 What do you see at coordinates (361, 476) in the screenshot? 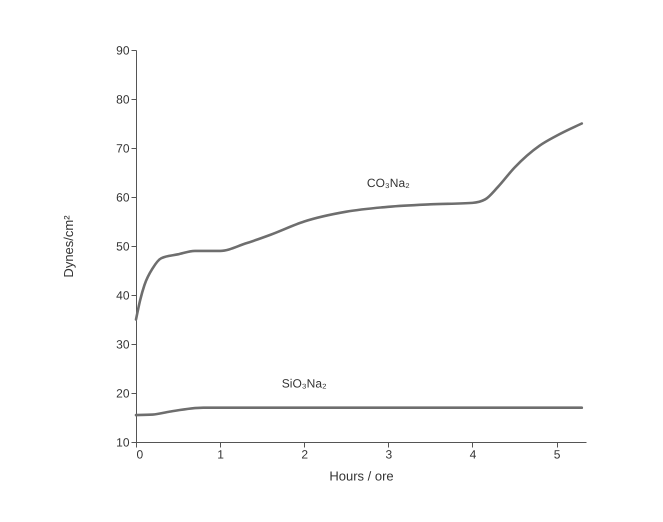
I see `x-axis-title: Hours / ore` at bounding box center [361, 476].